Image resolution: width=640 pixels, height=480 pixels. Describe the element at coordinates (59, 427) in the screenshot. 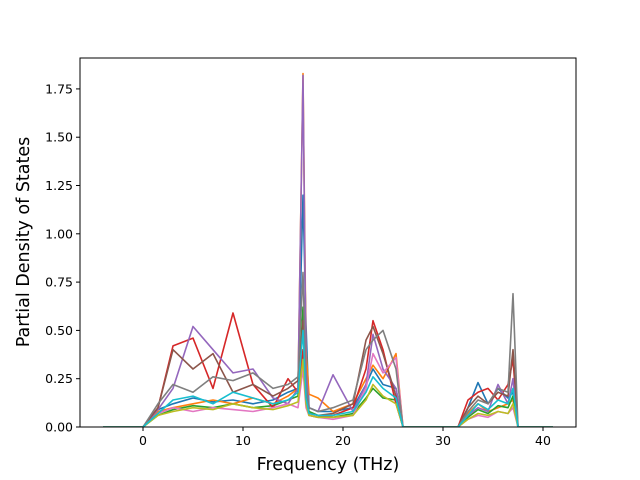

I see `y-tick-label: 0.00` at that location.